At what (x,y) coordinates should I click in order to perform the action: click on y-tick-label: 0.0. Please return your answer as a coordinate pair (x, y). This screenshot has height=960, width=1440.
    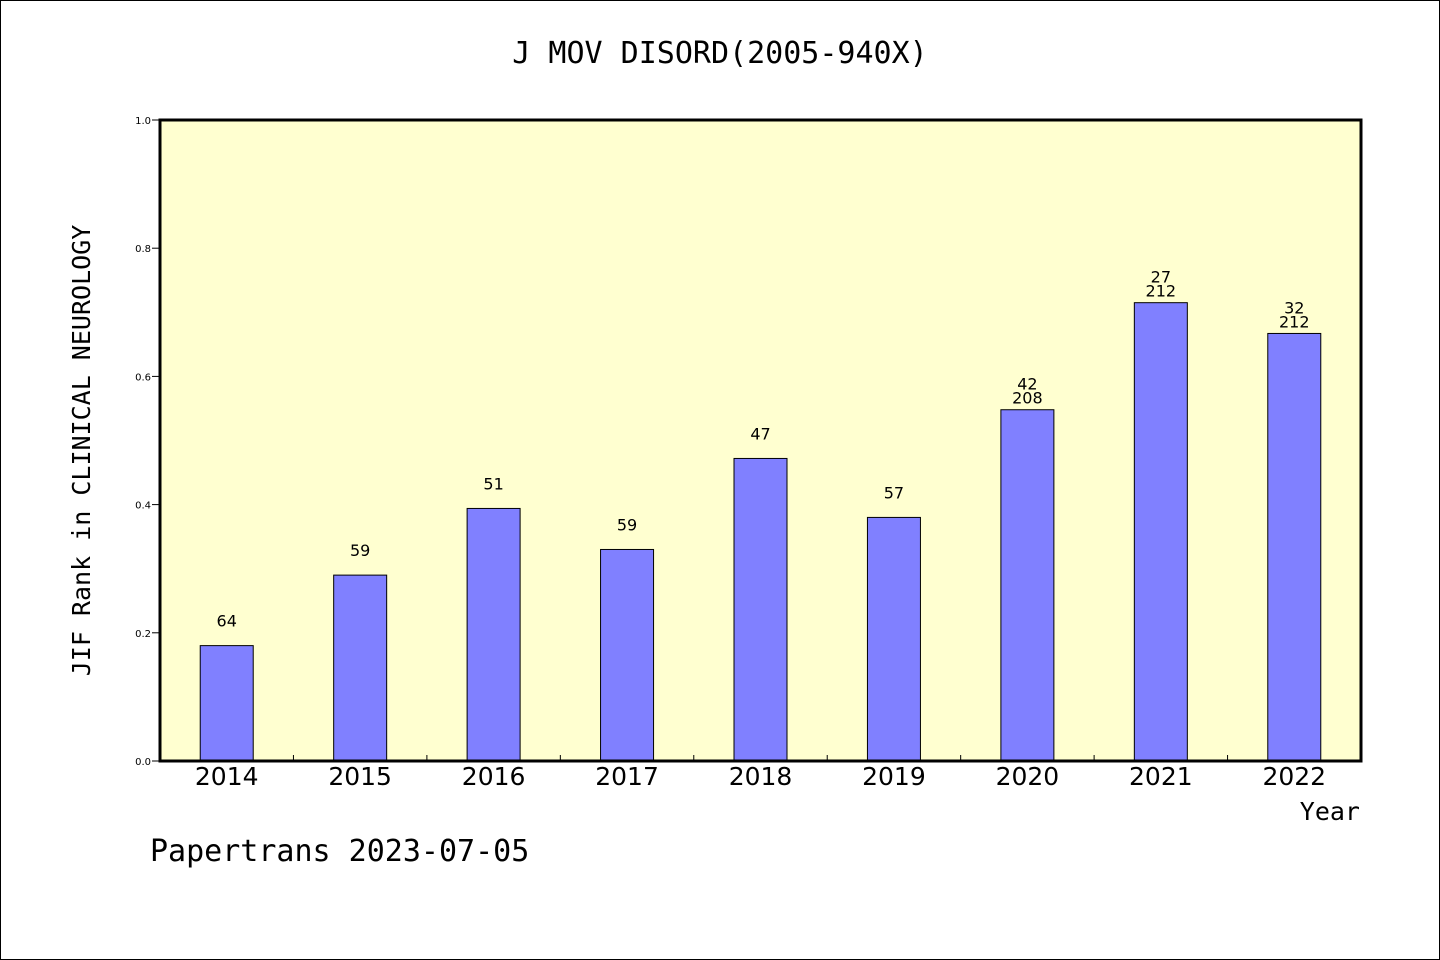
    Looking at the image, I should click on (143, 762).